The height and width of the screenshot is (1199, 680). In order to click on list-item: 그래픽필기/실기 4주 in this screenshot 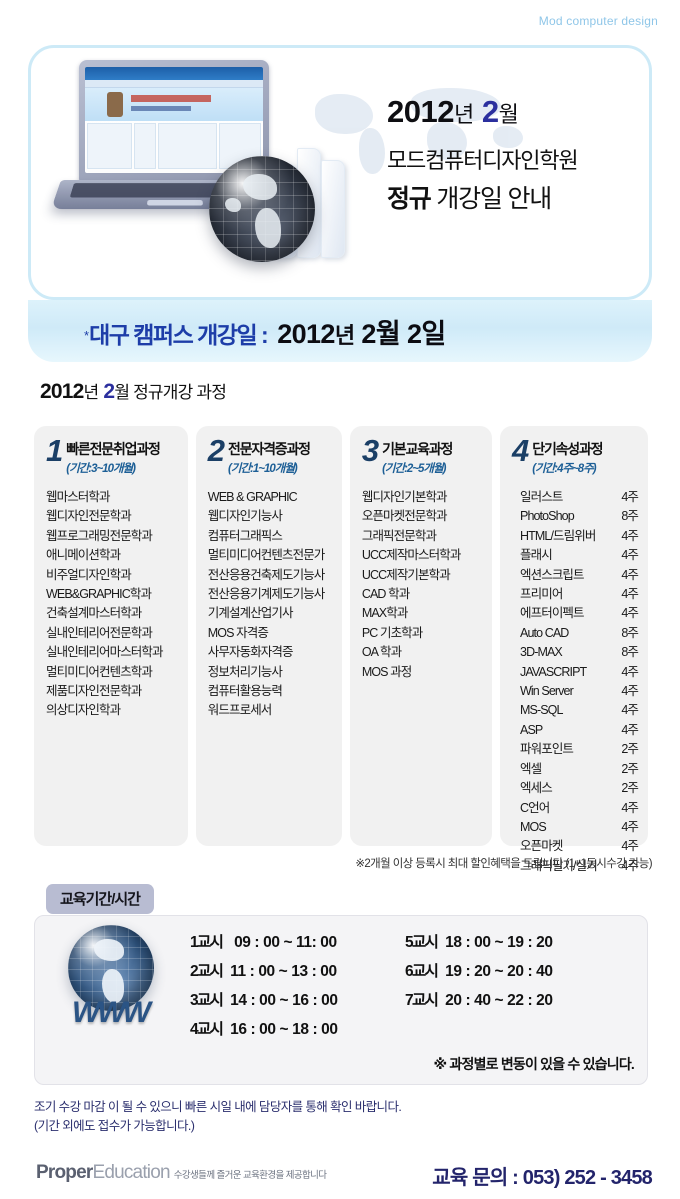, I will do `click(579, 866)`.